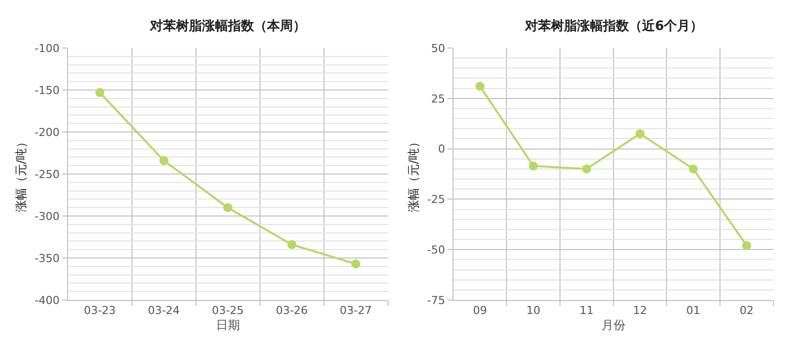 Image resolution: width=791 pixels, height=342 pixels. Describe the element at coordinates (533, 311) in the screenshot. I see `x-tick-label: 10` at that location.